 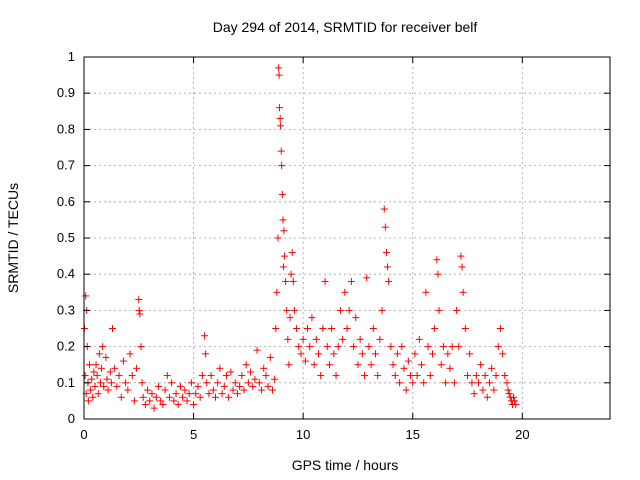 I want to click on x-axis-label: GPS time / hours, so click(x=345, y=465).